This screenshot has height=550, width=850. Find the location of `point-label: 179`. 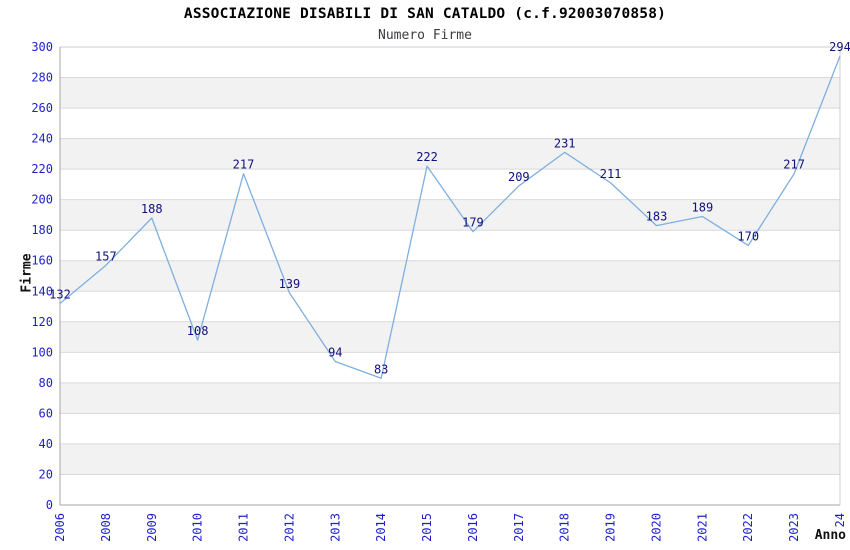

point-label: 179 is located at coordinates (473, 223).